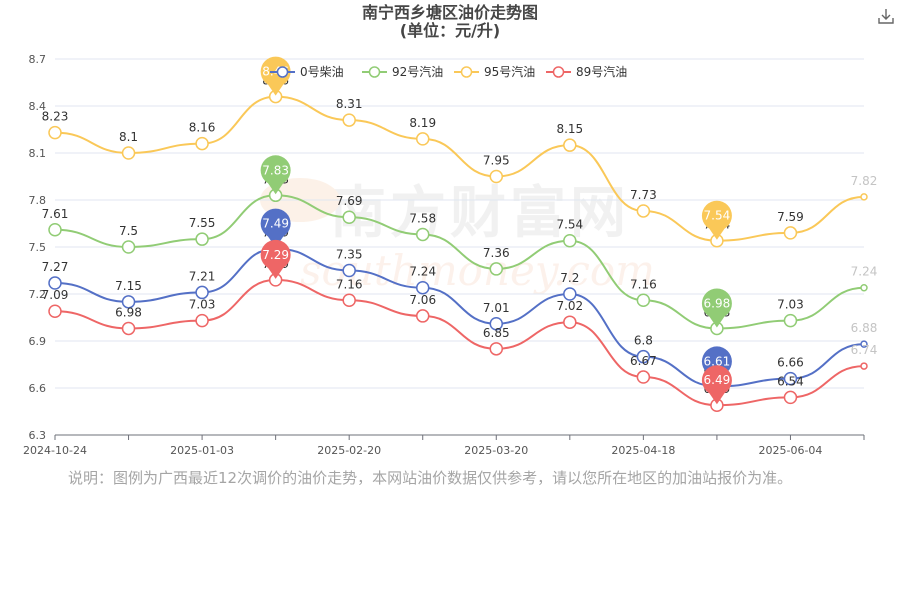 The image size is (900, 600). What do you see at coordinates (128, 231) in the screenshot?
I see `data-label: 7.5` at bounding box center [128, 231].